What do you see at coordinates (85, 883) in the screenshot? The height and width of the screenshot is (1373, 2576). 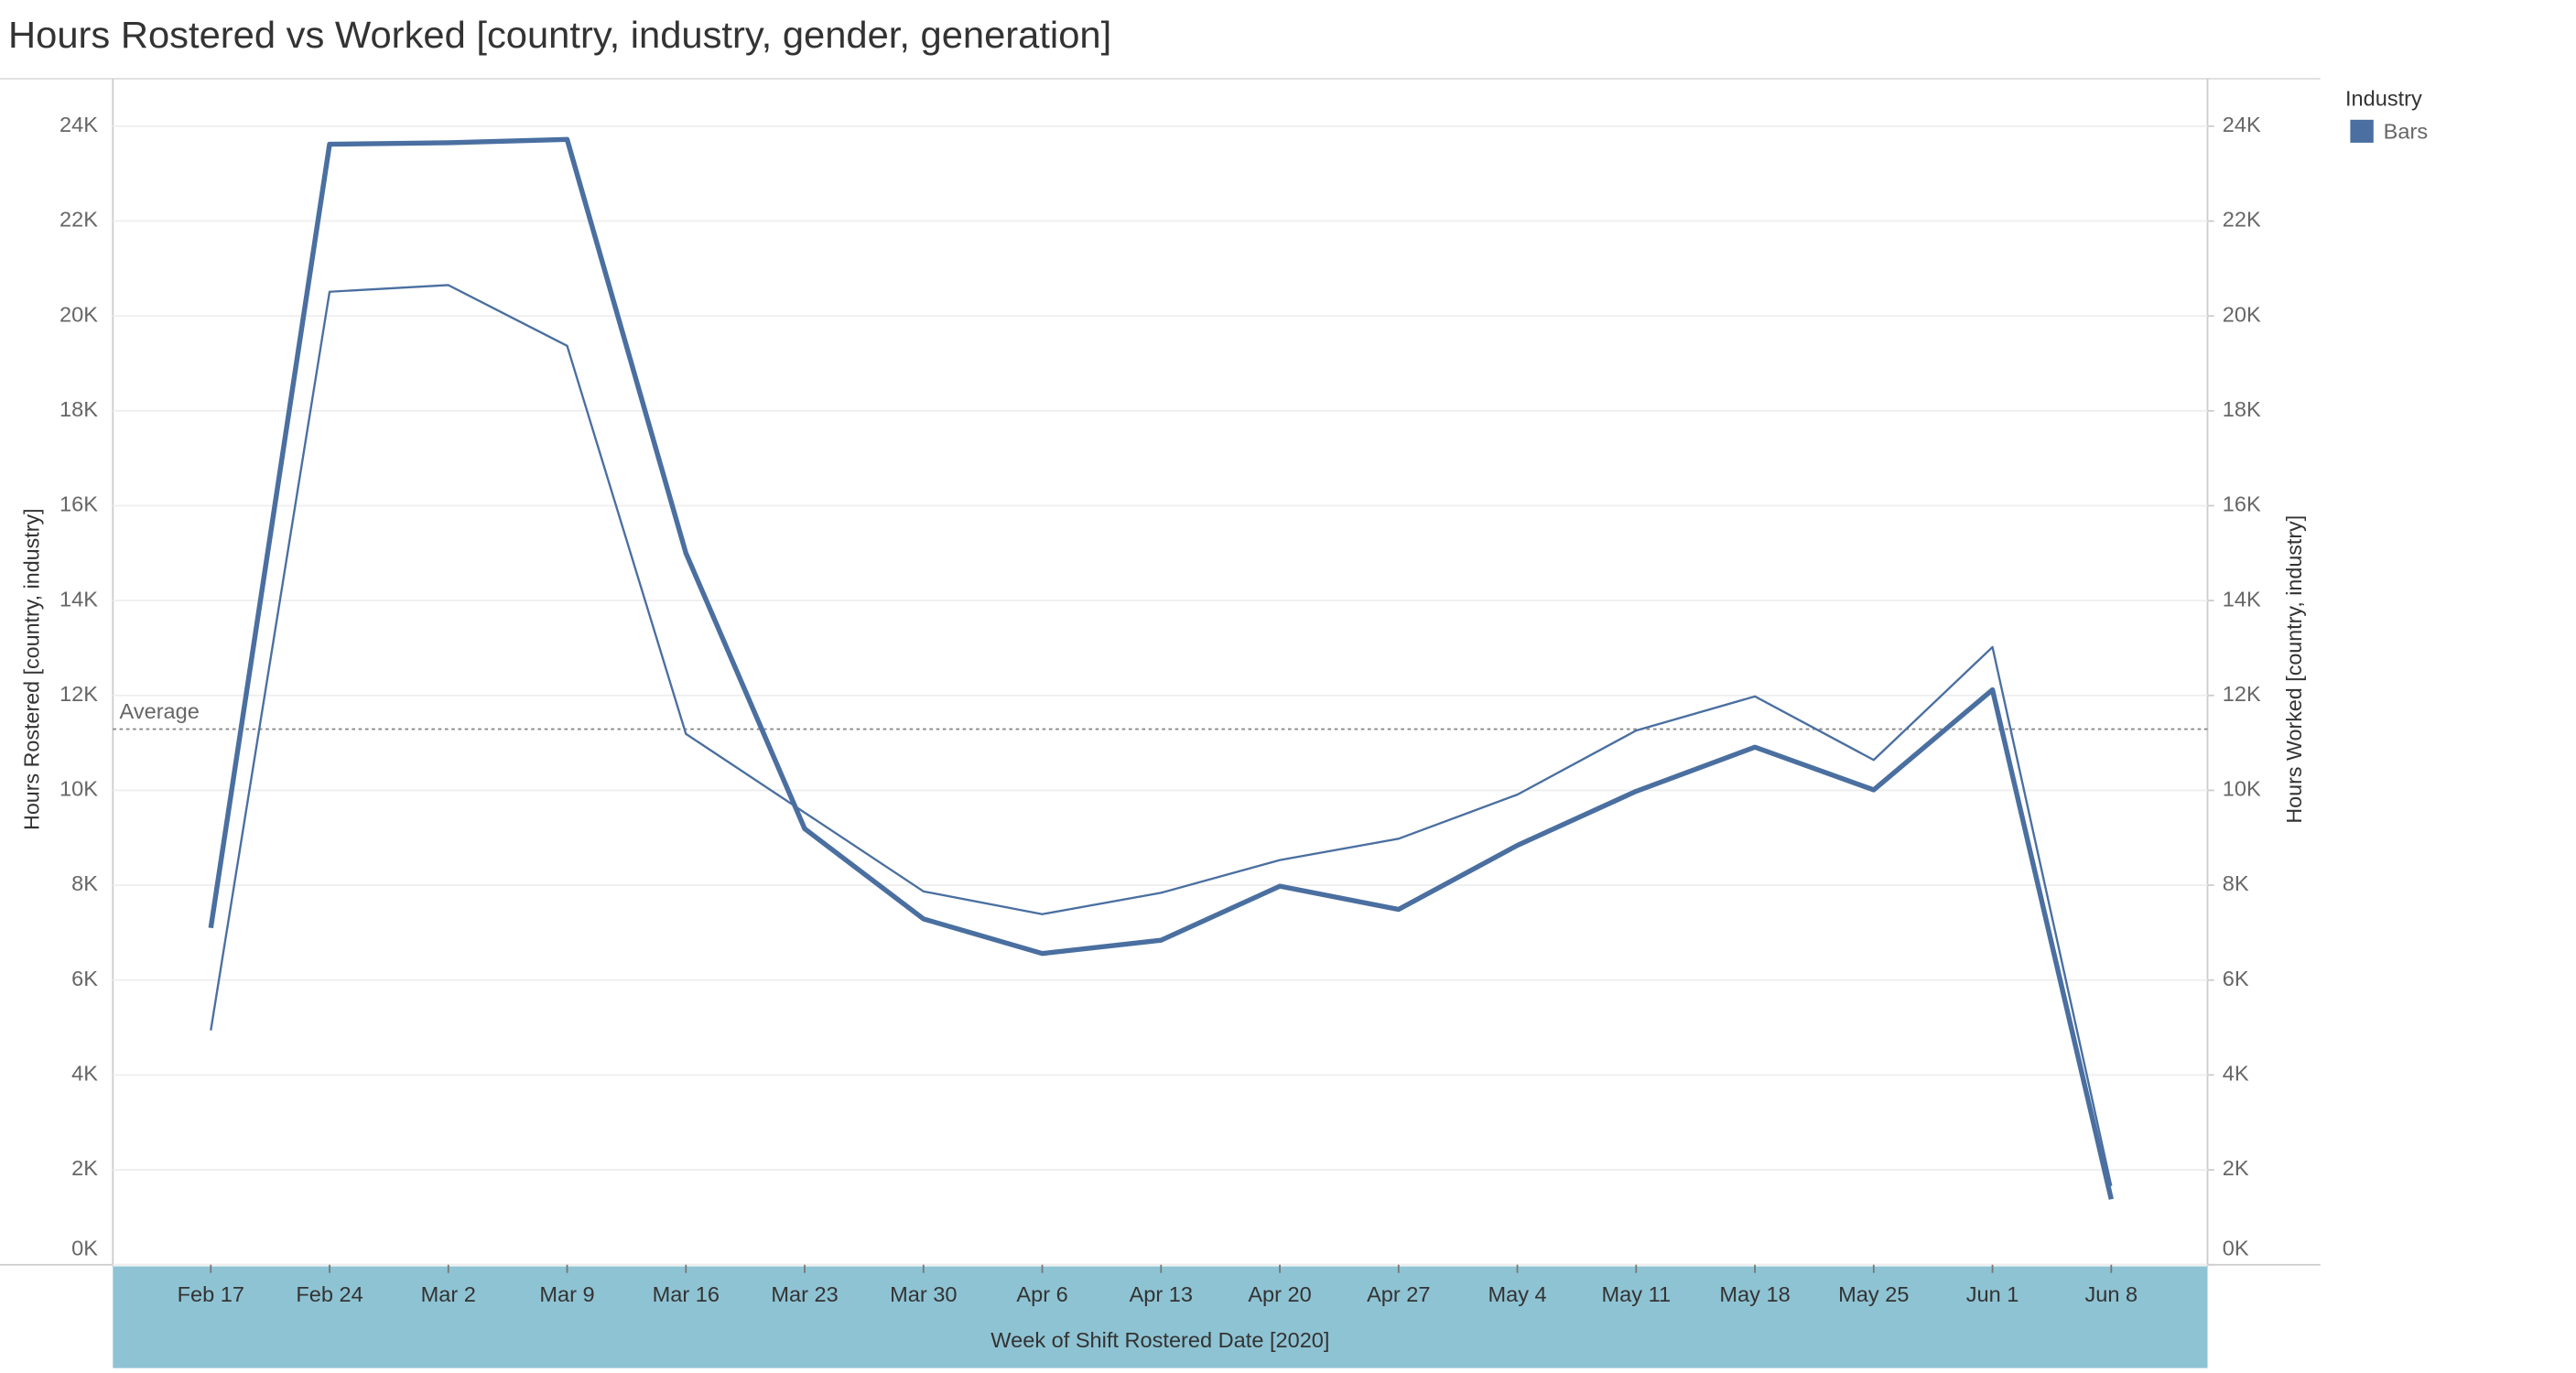 I see `y-tick-label: 8K` at bounding box center [85, 883].